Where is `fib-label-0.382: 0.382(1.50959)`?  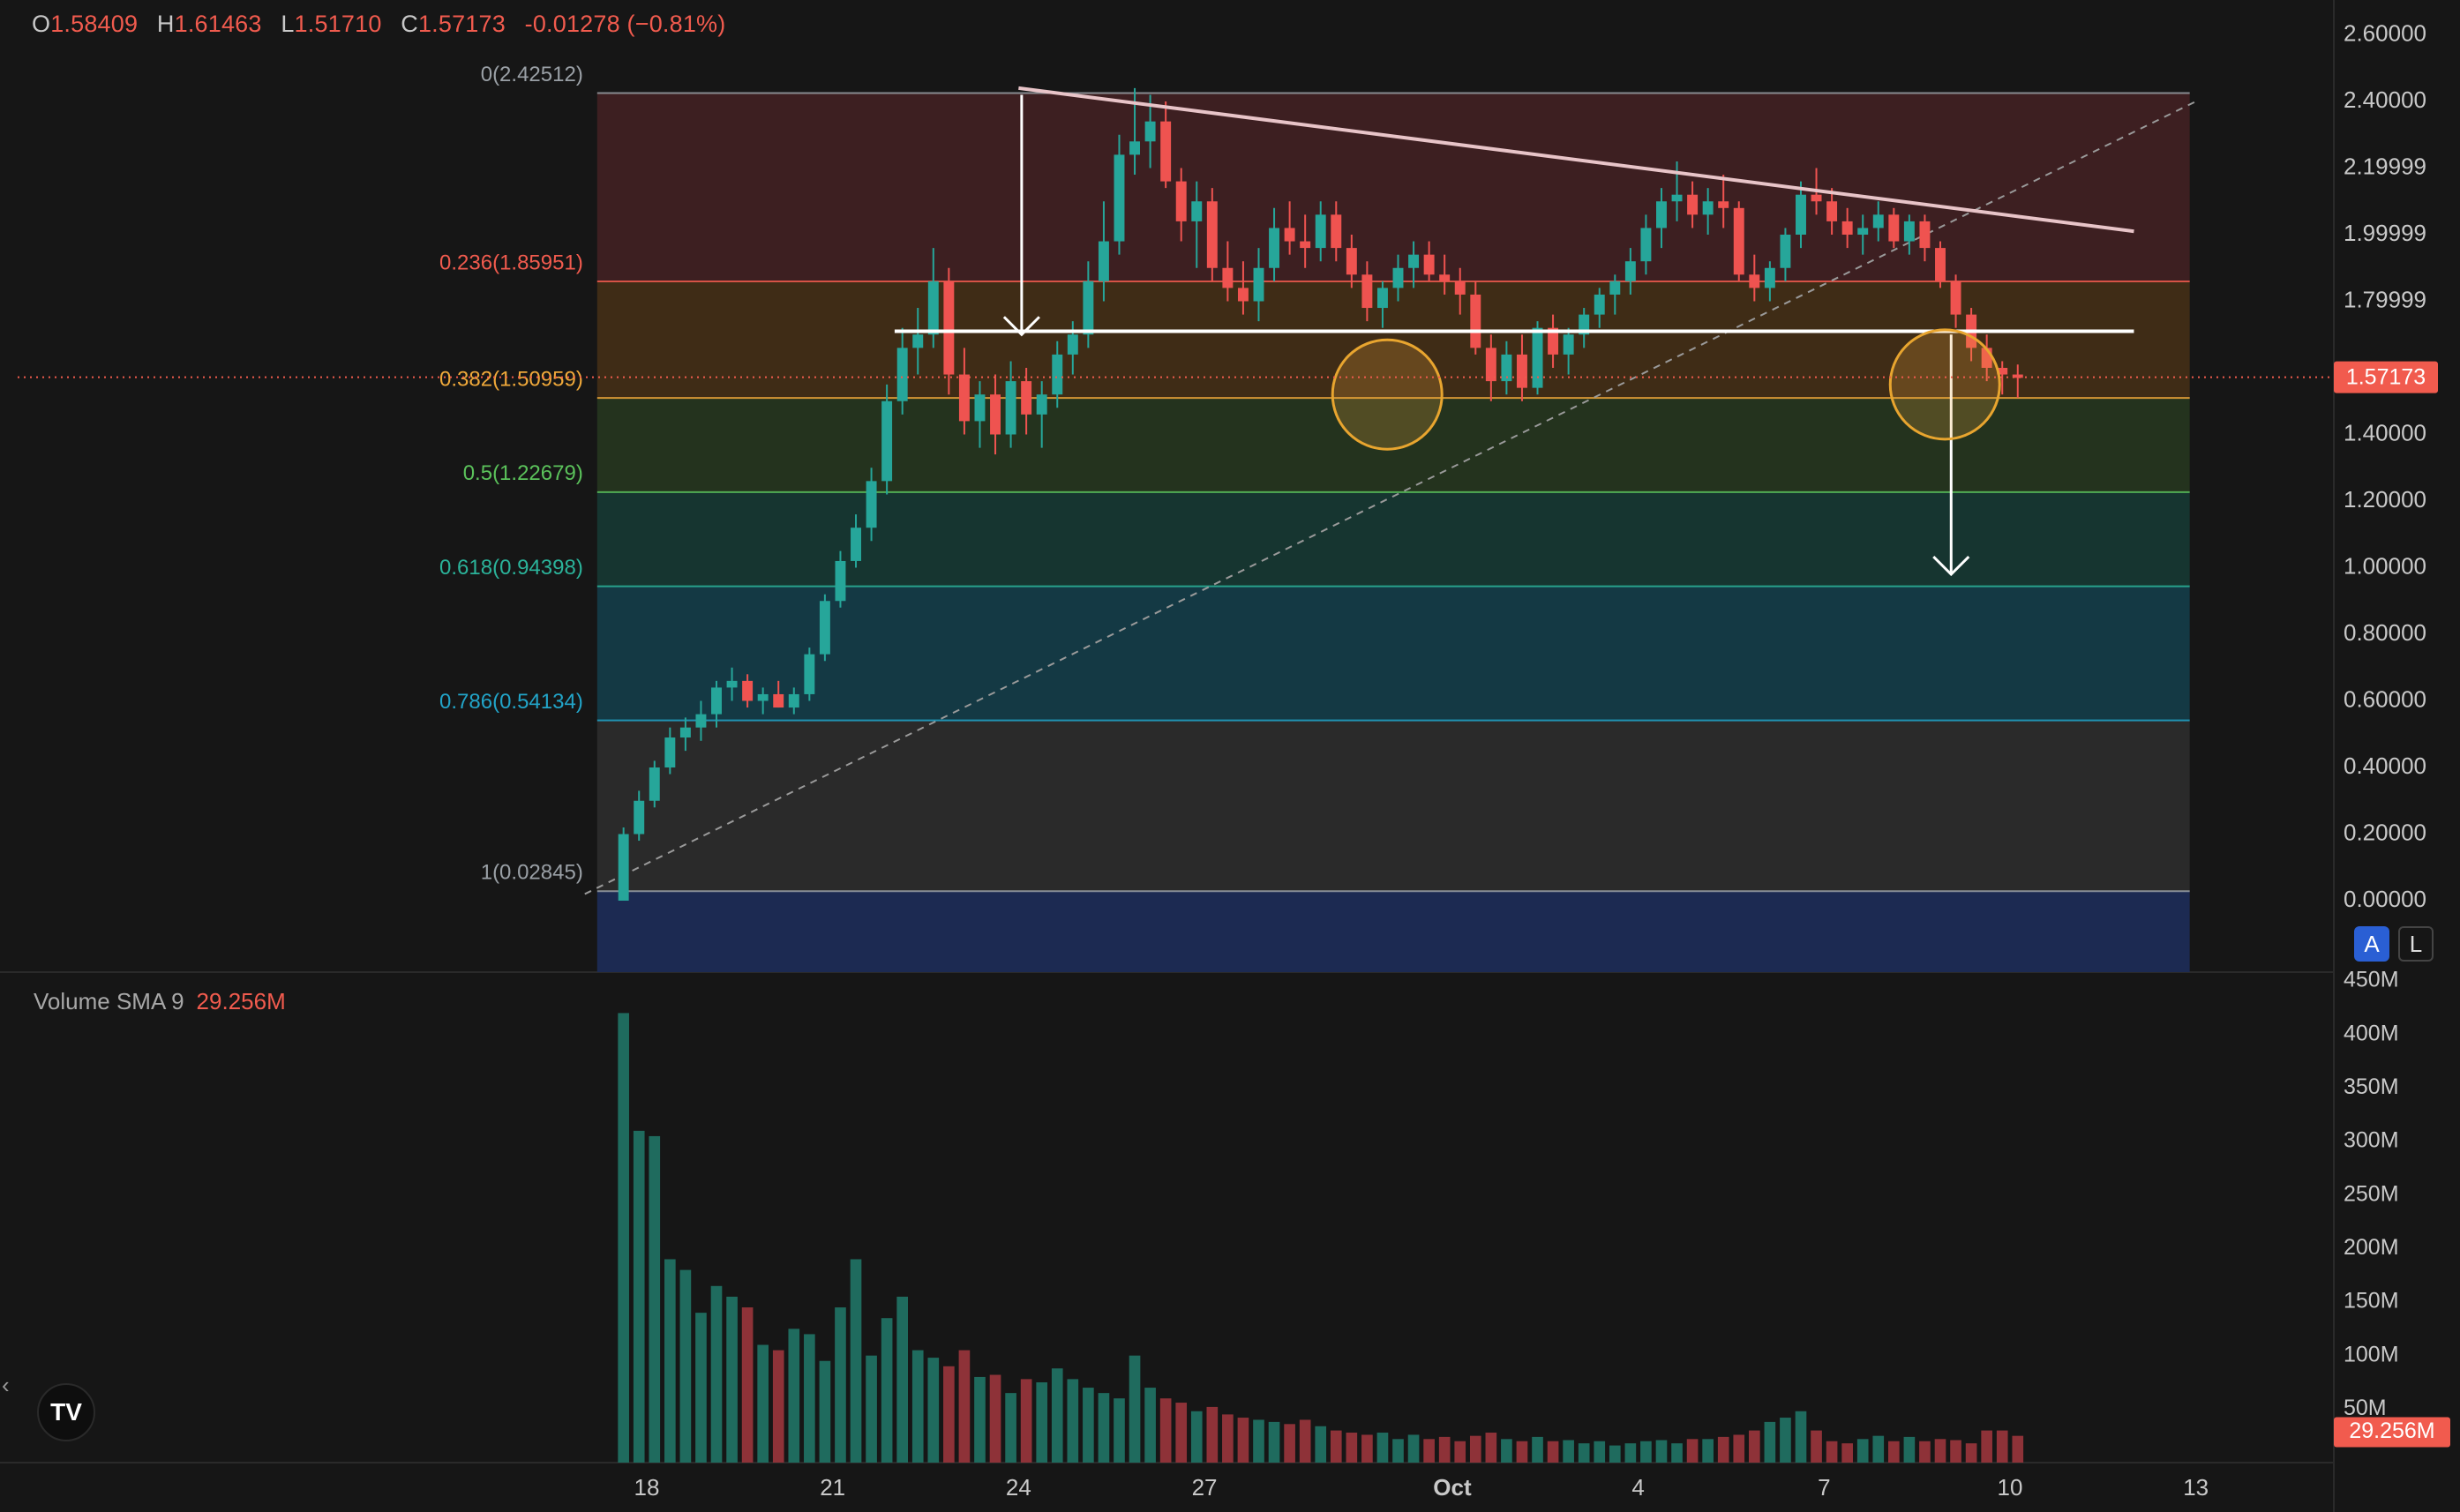
fib-label-0.382: 0.382(1.50959) is located at coordinates (511, 379).